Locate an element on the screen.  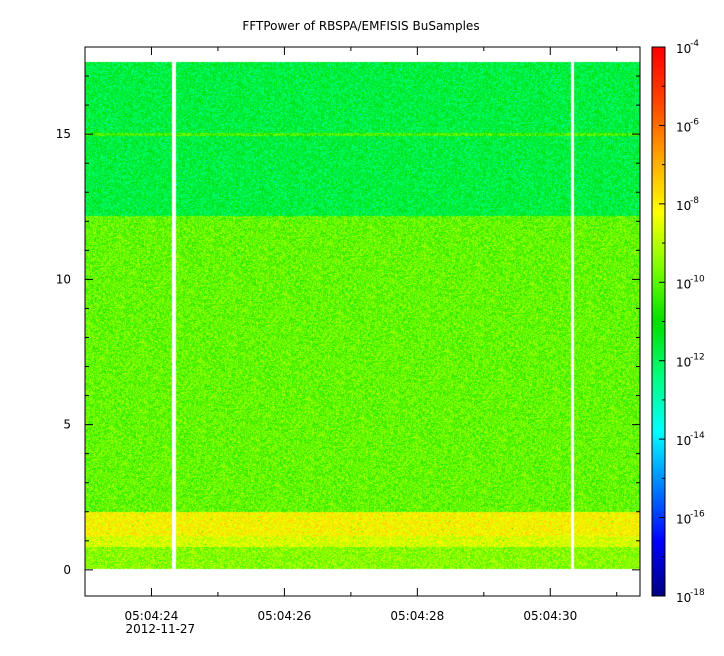
x-tick-label: 05:04:28 is located at coordinates (417, 616).